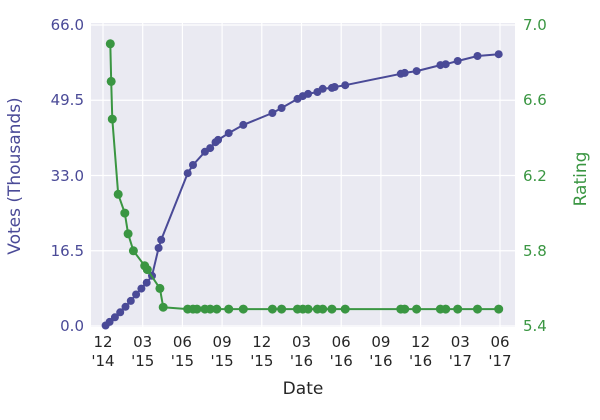 The height and width of the screenshot is (420, 600). What do you see at coordinates (535, 175) in the screenshot?
I see `y-right-tick-label: 6.2` at bounding box center [535, 175].